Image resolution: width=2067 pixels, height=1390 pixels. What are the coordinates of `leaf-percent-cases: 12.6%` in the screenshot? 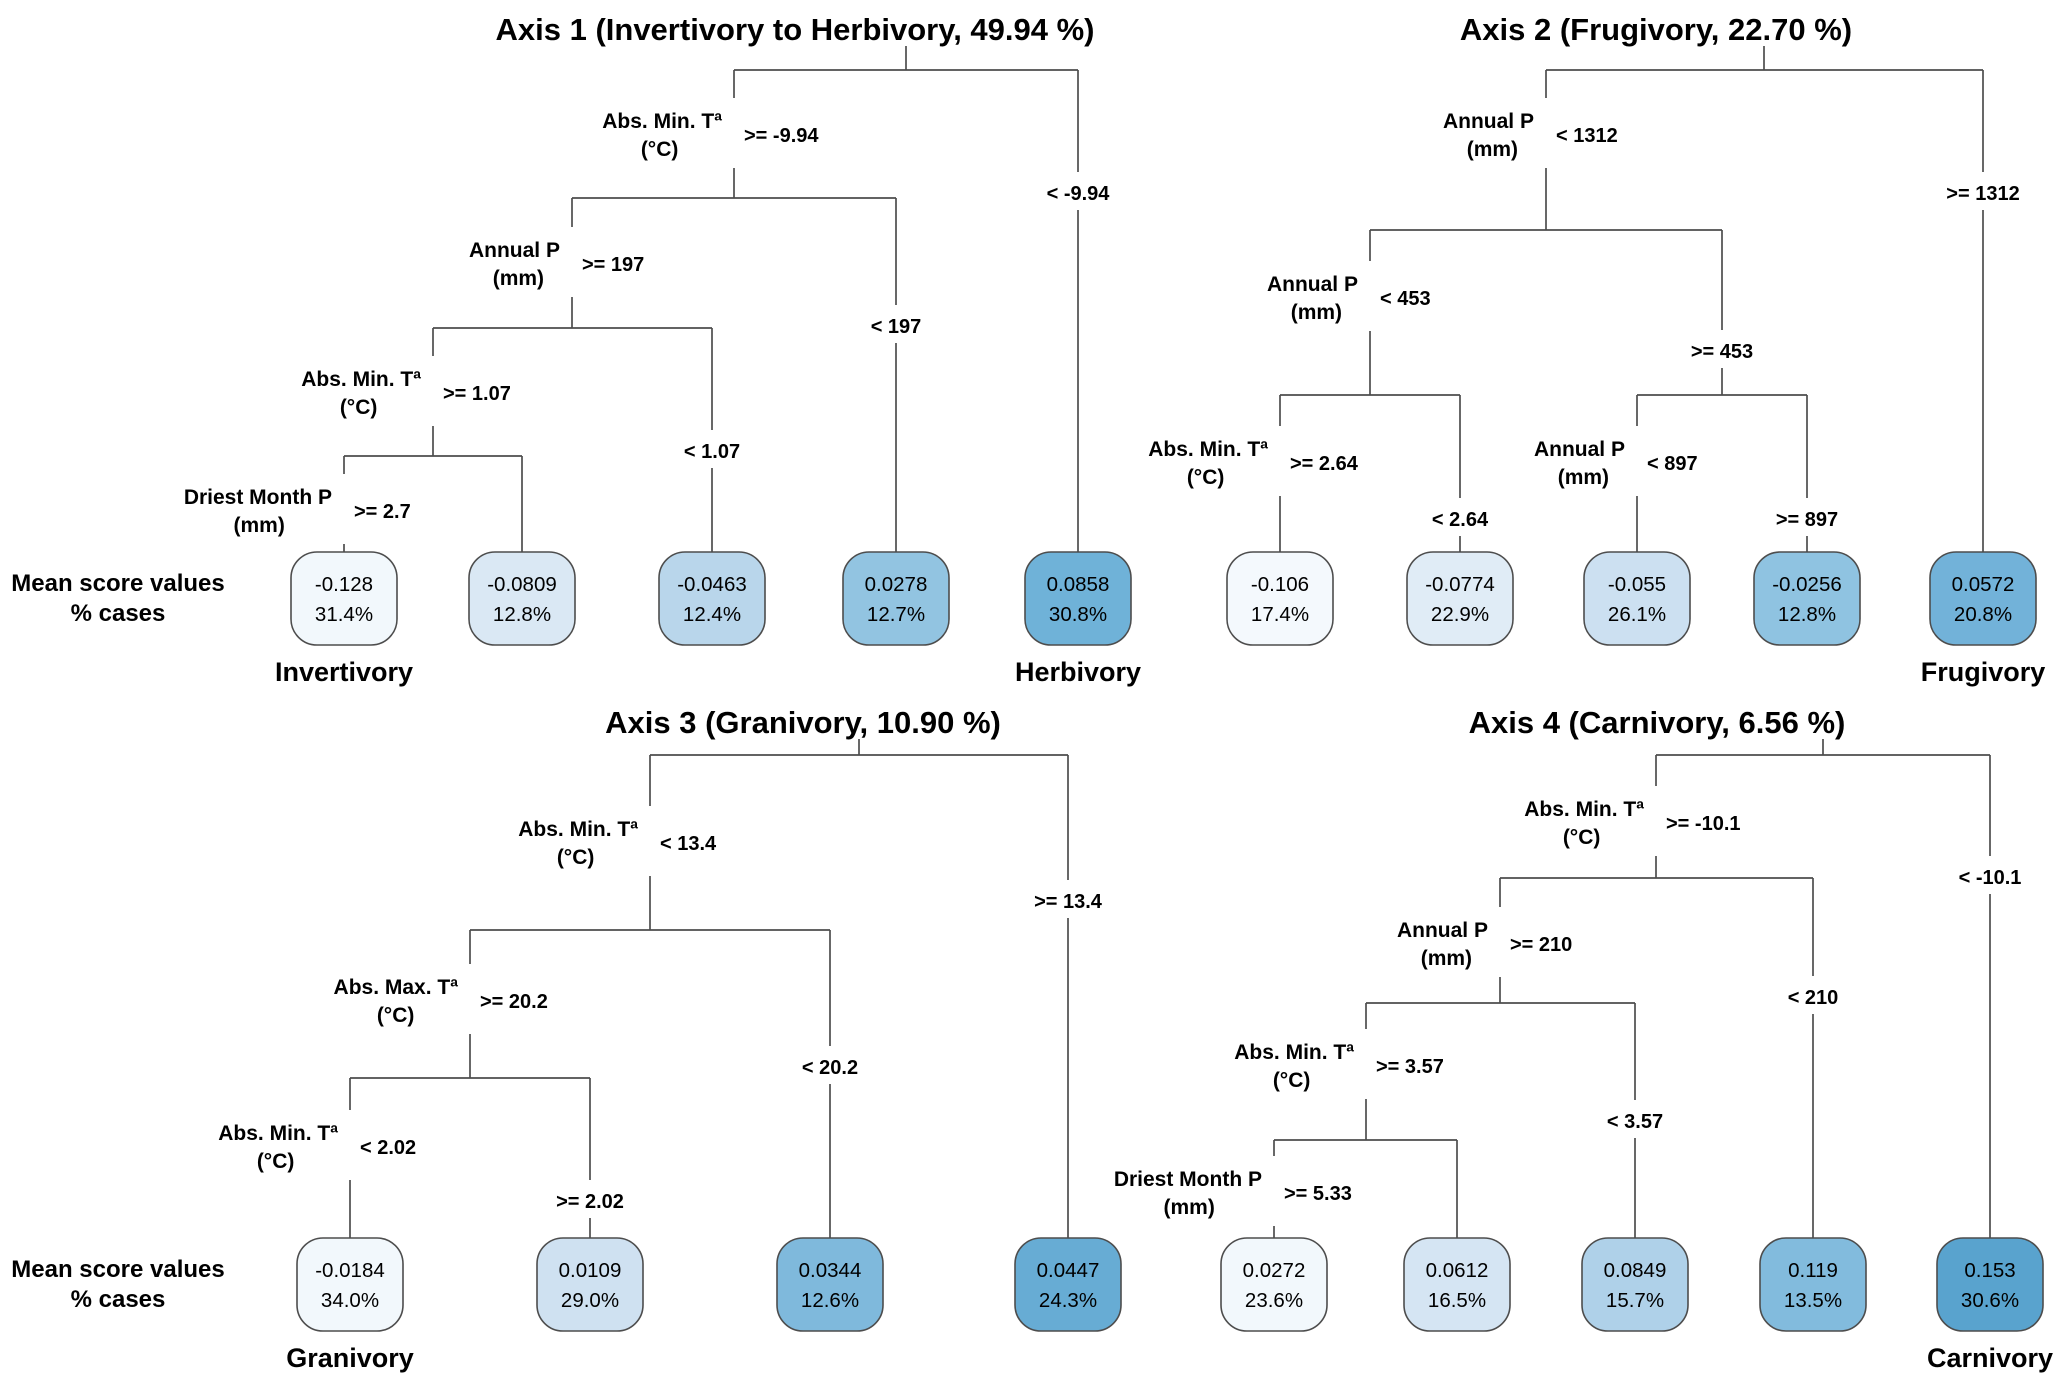 It's located at (830, 1300).